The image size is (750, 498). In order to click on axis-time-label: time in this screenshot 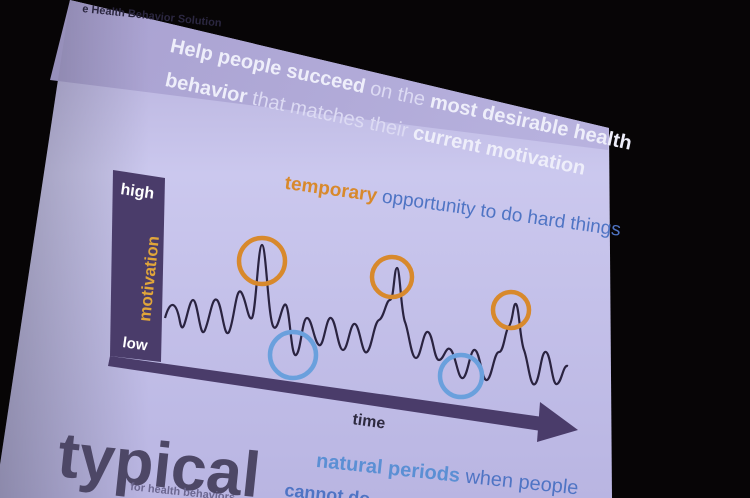, I will do `click(368, 421)`.